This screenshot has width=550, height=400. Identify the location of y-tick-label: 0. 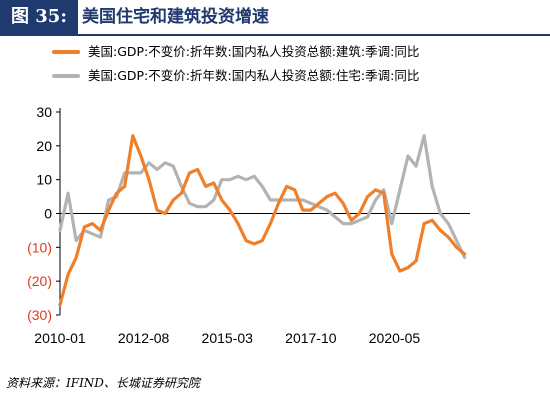
(48, 214).